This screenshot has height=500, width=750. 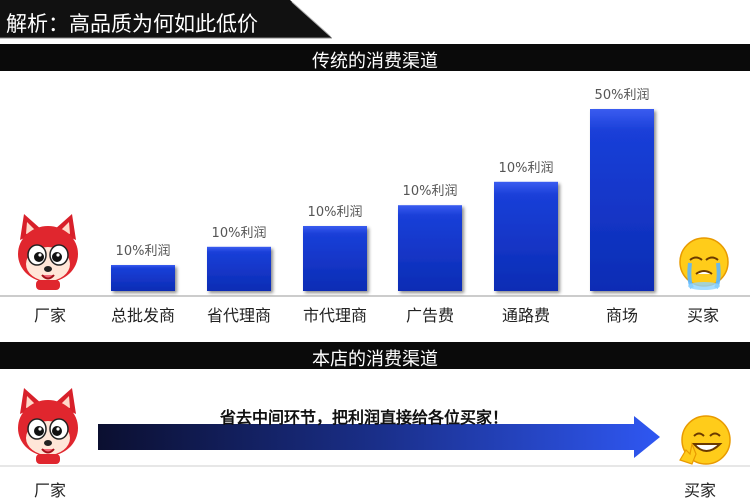 What do you see at coordinates (704, 444) in the screenshot?
I see `happy-face-icon` at bounding box center [704, 444].